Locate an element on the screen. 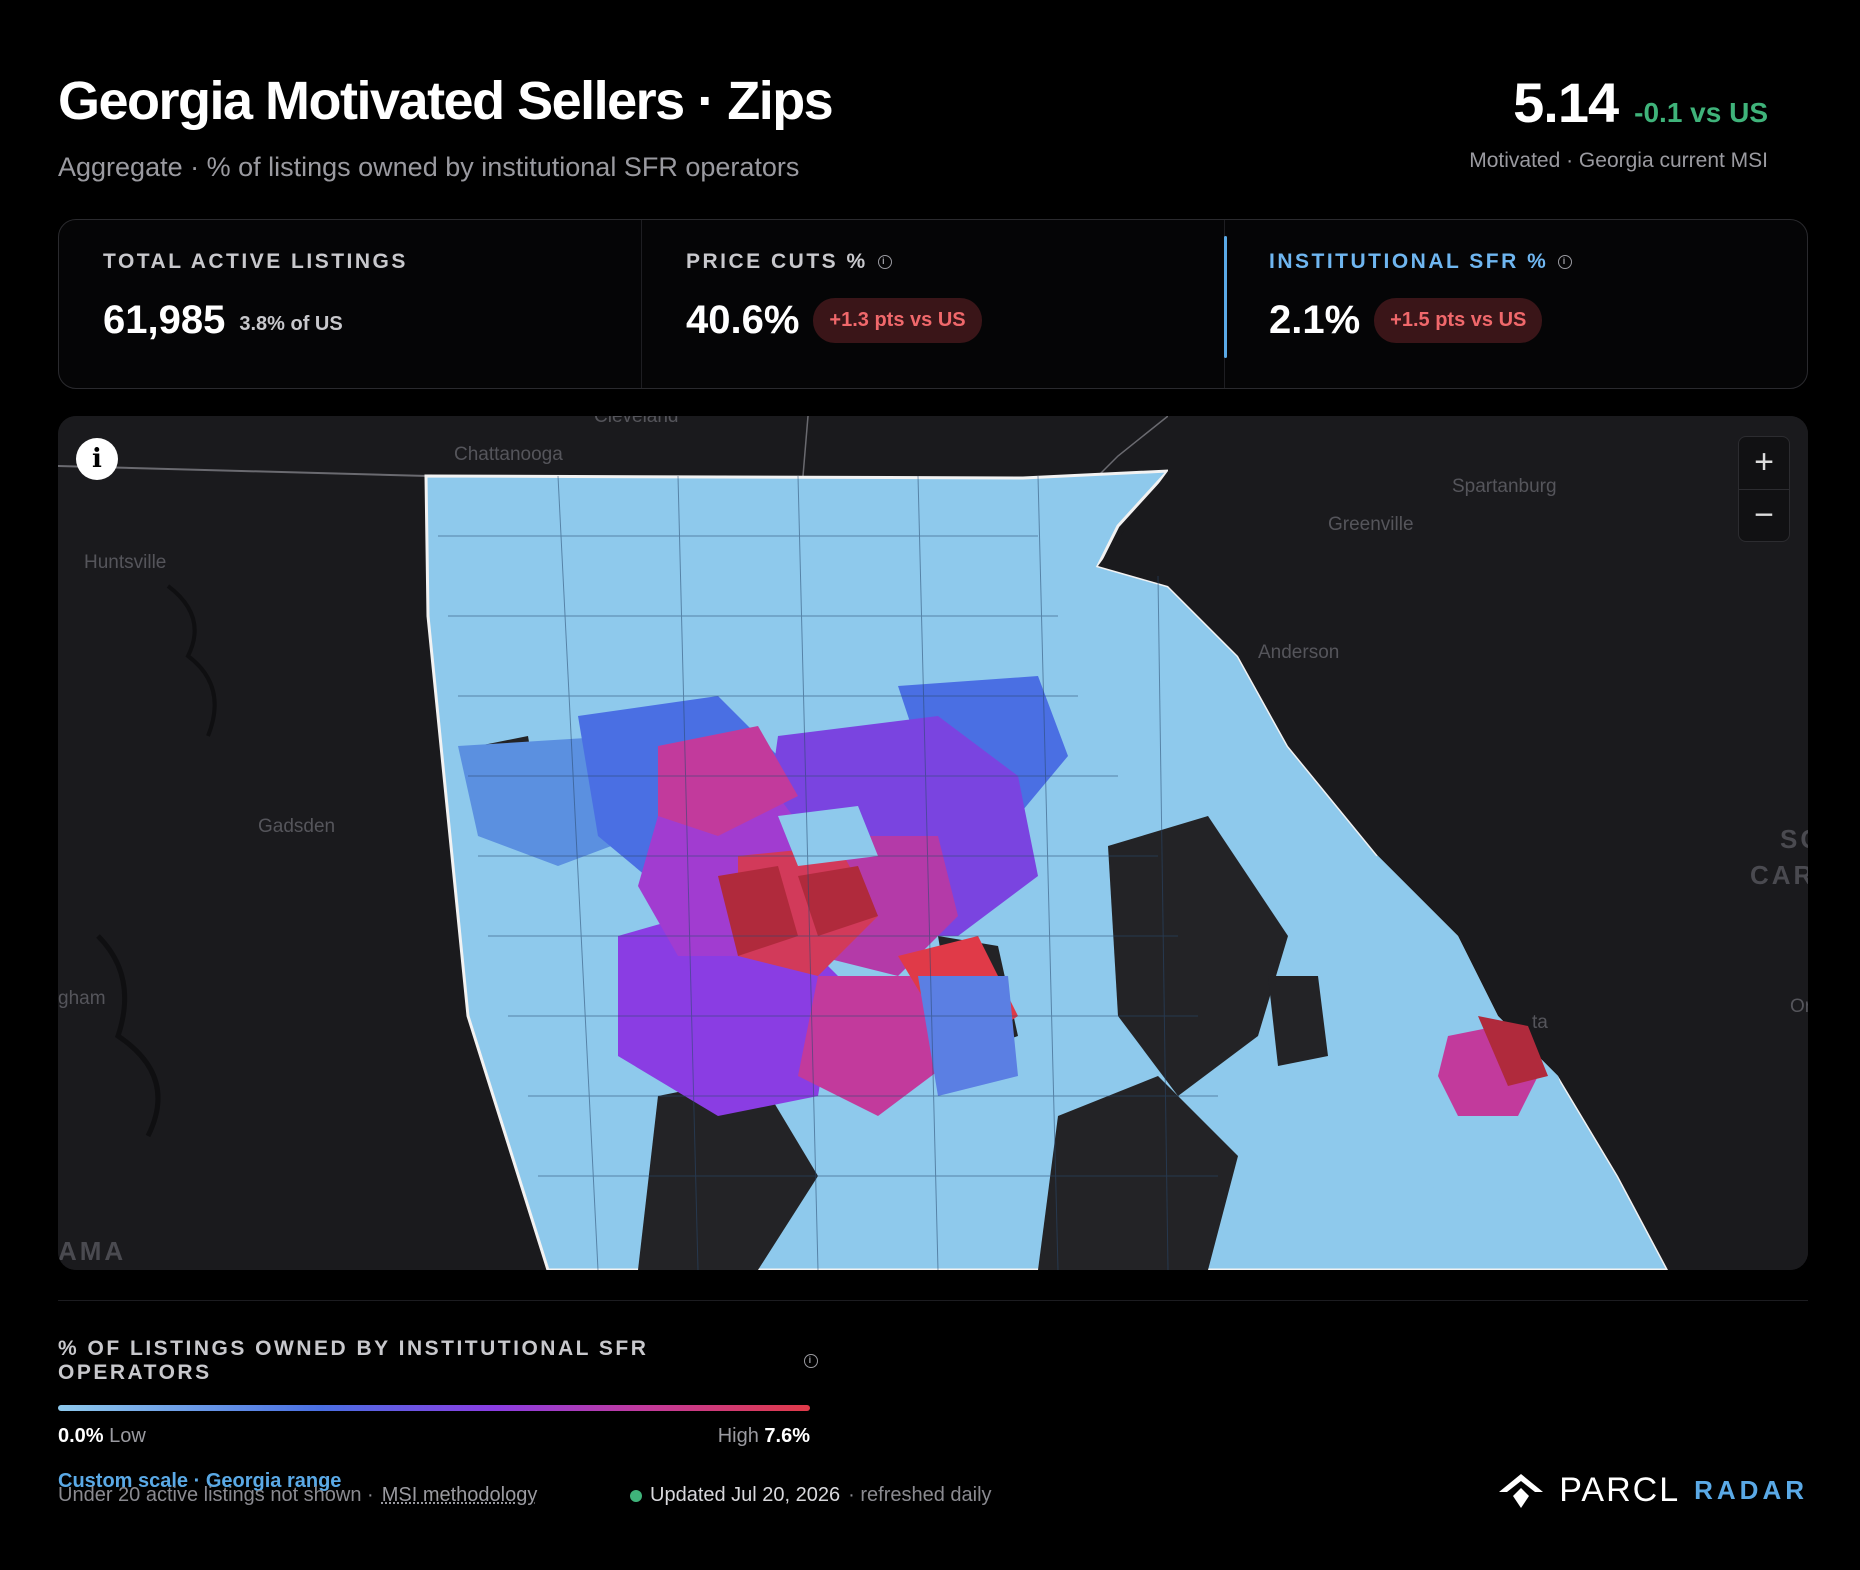  refresh-note: · refreshed daily is located at coordinates (920, 1495).